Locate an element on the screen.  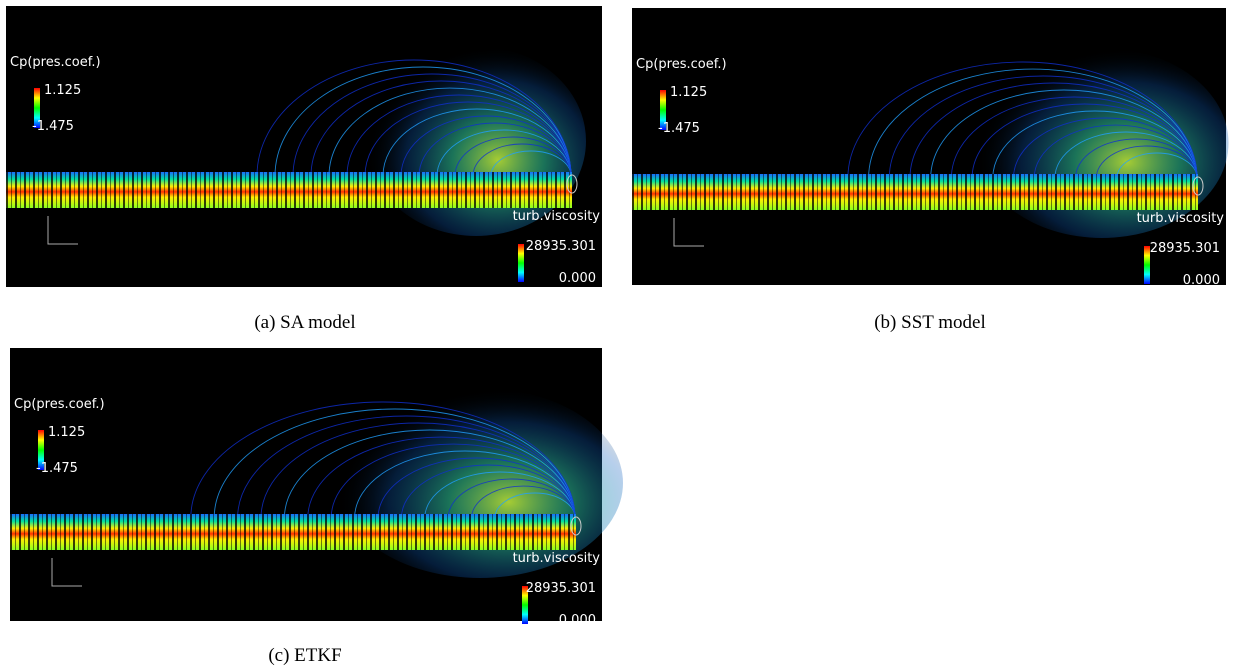
caption: (b) SST model is located at coordinates (930, 322).